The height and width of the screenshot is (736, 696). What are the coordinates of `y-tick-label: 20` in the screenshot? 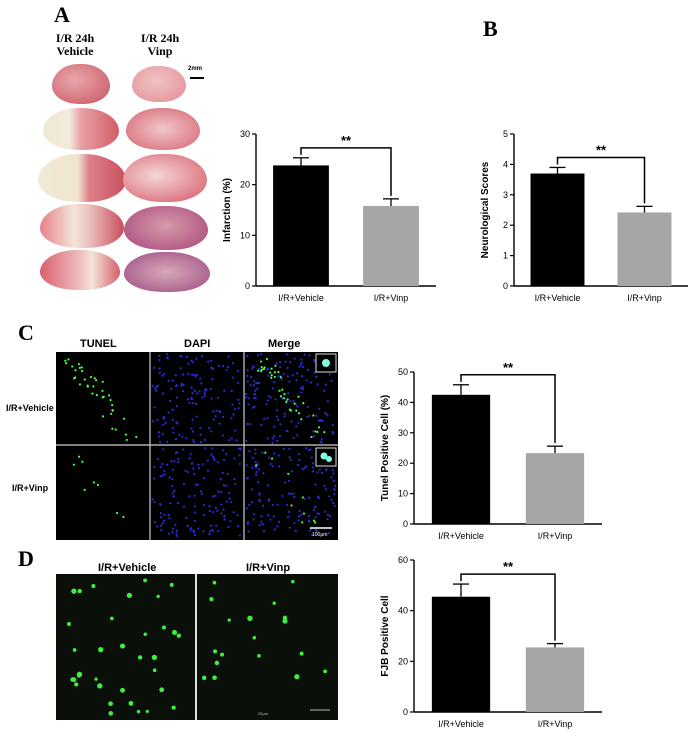 It's located at (403, 661).